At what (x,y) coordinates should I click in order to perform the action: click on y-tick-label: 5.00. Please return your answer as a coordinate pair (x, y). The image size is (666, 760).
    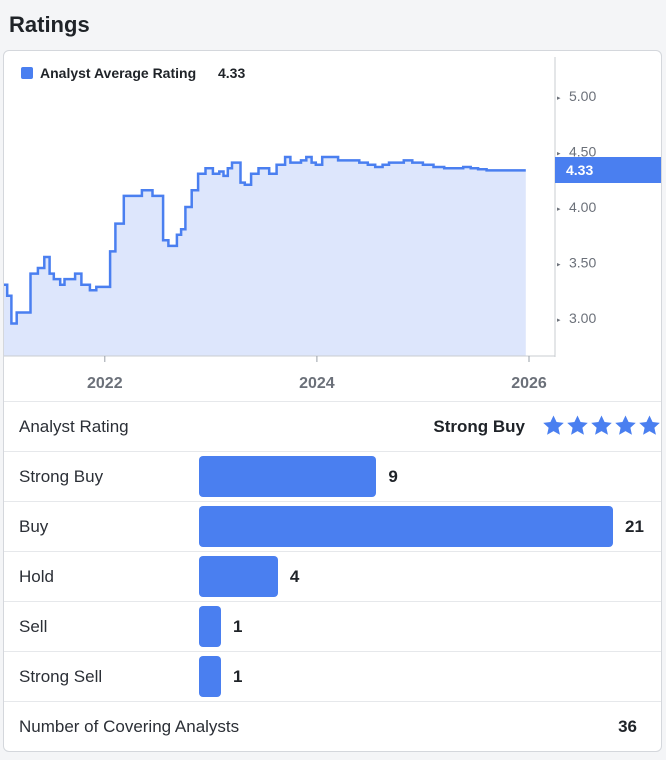
    Looking at the image, I should click on (582, 96).